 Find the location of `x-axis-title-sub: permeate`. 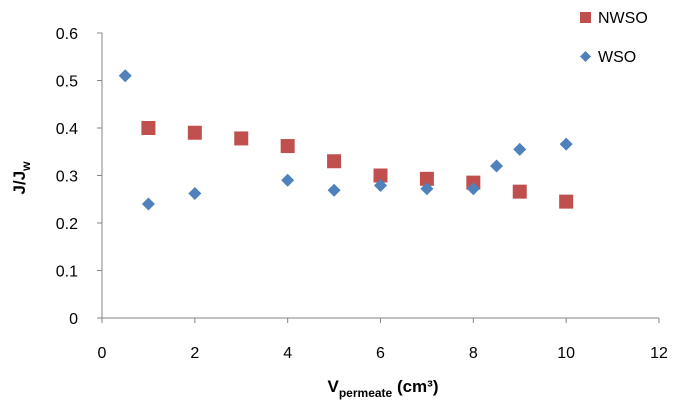

x-axis-title-sub: permeate is located at coordinates (366, 393).